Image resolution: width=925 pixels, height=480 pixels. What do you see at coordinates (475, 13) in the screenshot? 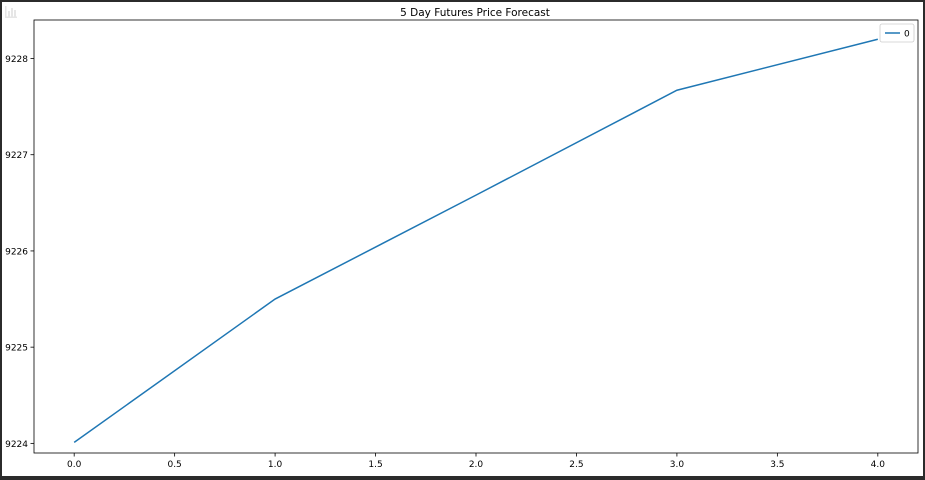
I see `chart-title: 5 Day Futures Price Forecast` at bounding box center [475, 13].